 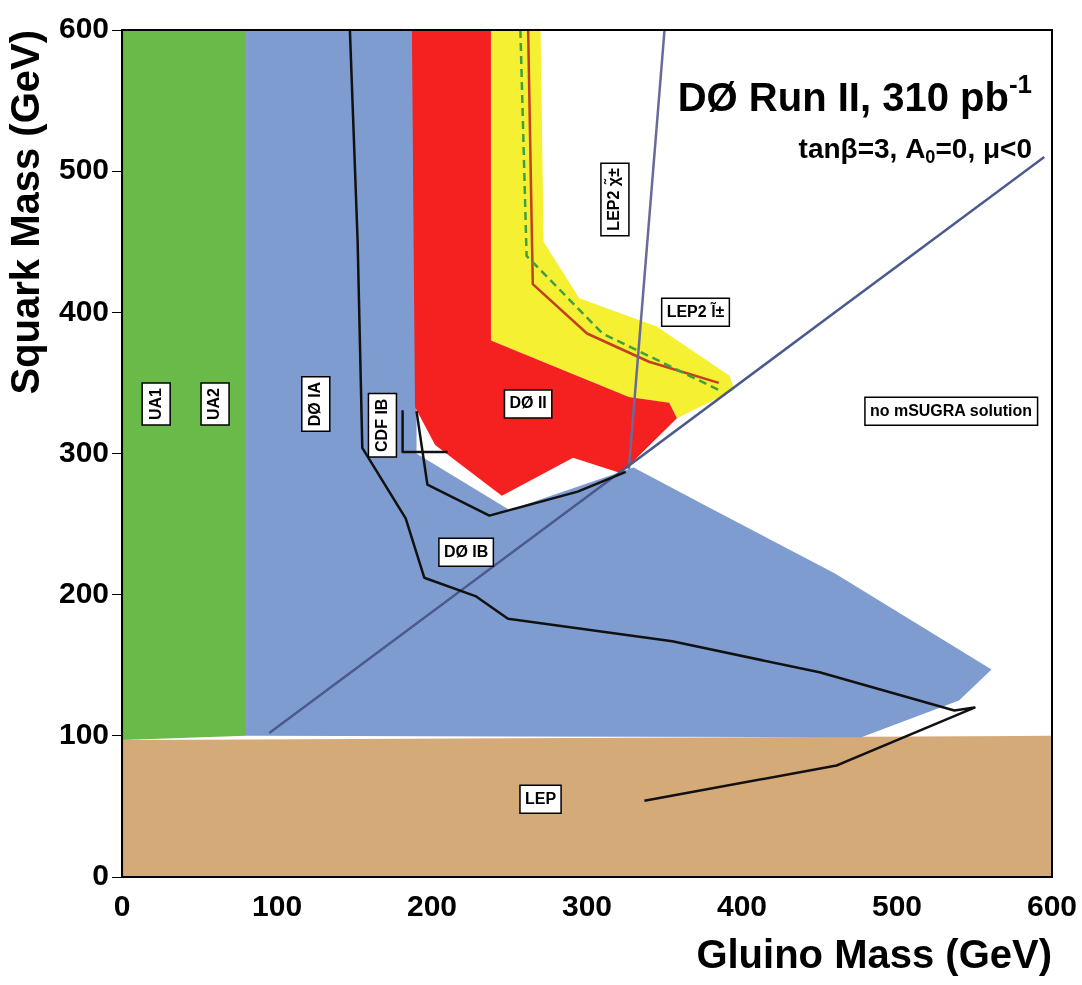 What do you see at coordinates (277, 906) in the screenshot?
I see `x-tick-label: 100` at bounding box center [277, 906].